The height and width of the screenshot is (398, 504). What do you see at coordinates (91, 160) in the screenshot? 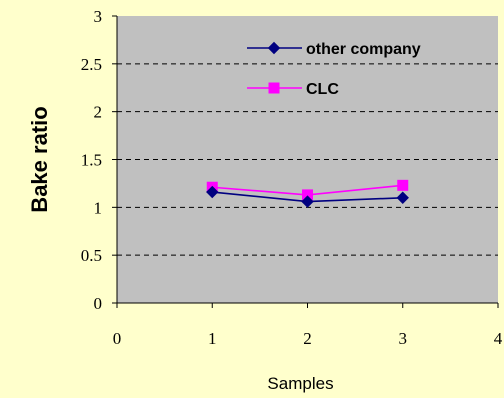
I see `y-tick-label: 1.5` at bounding box center [91, 160].